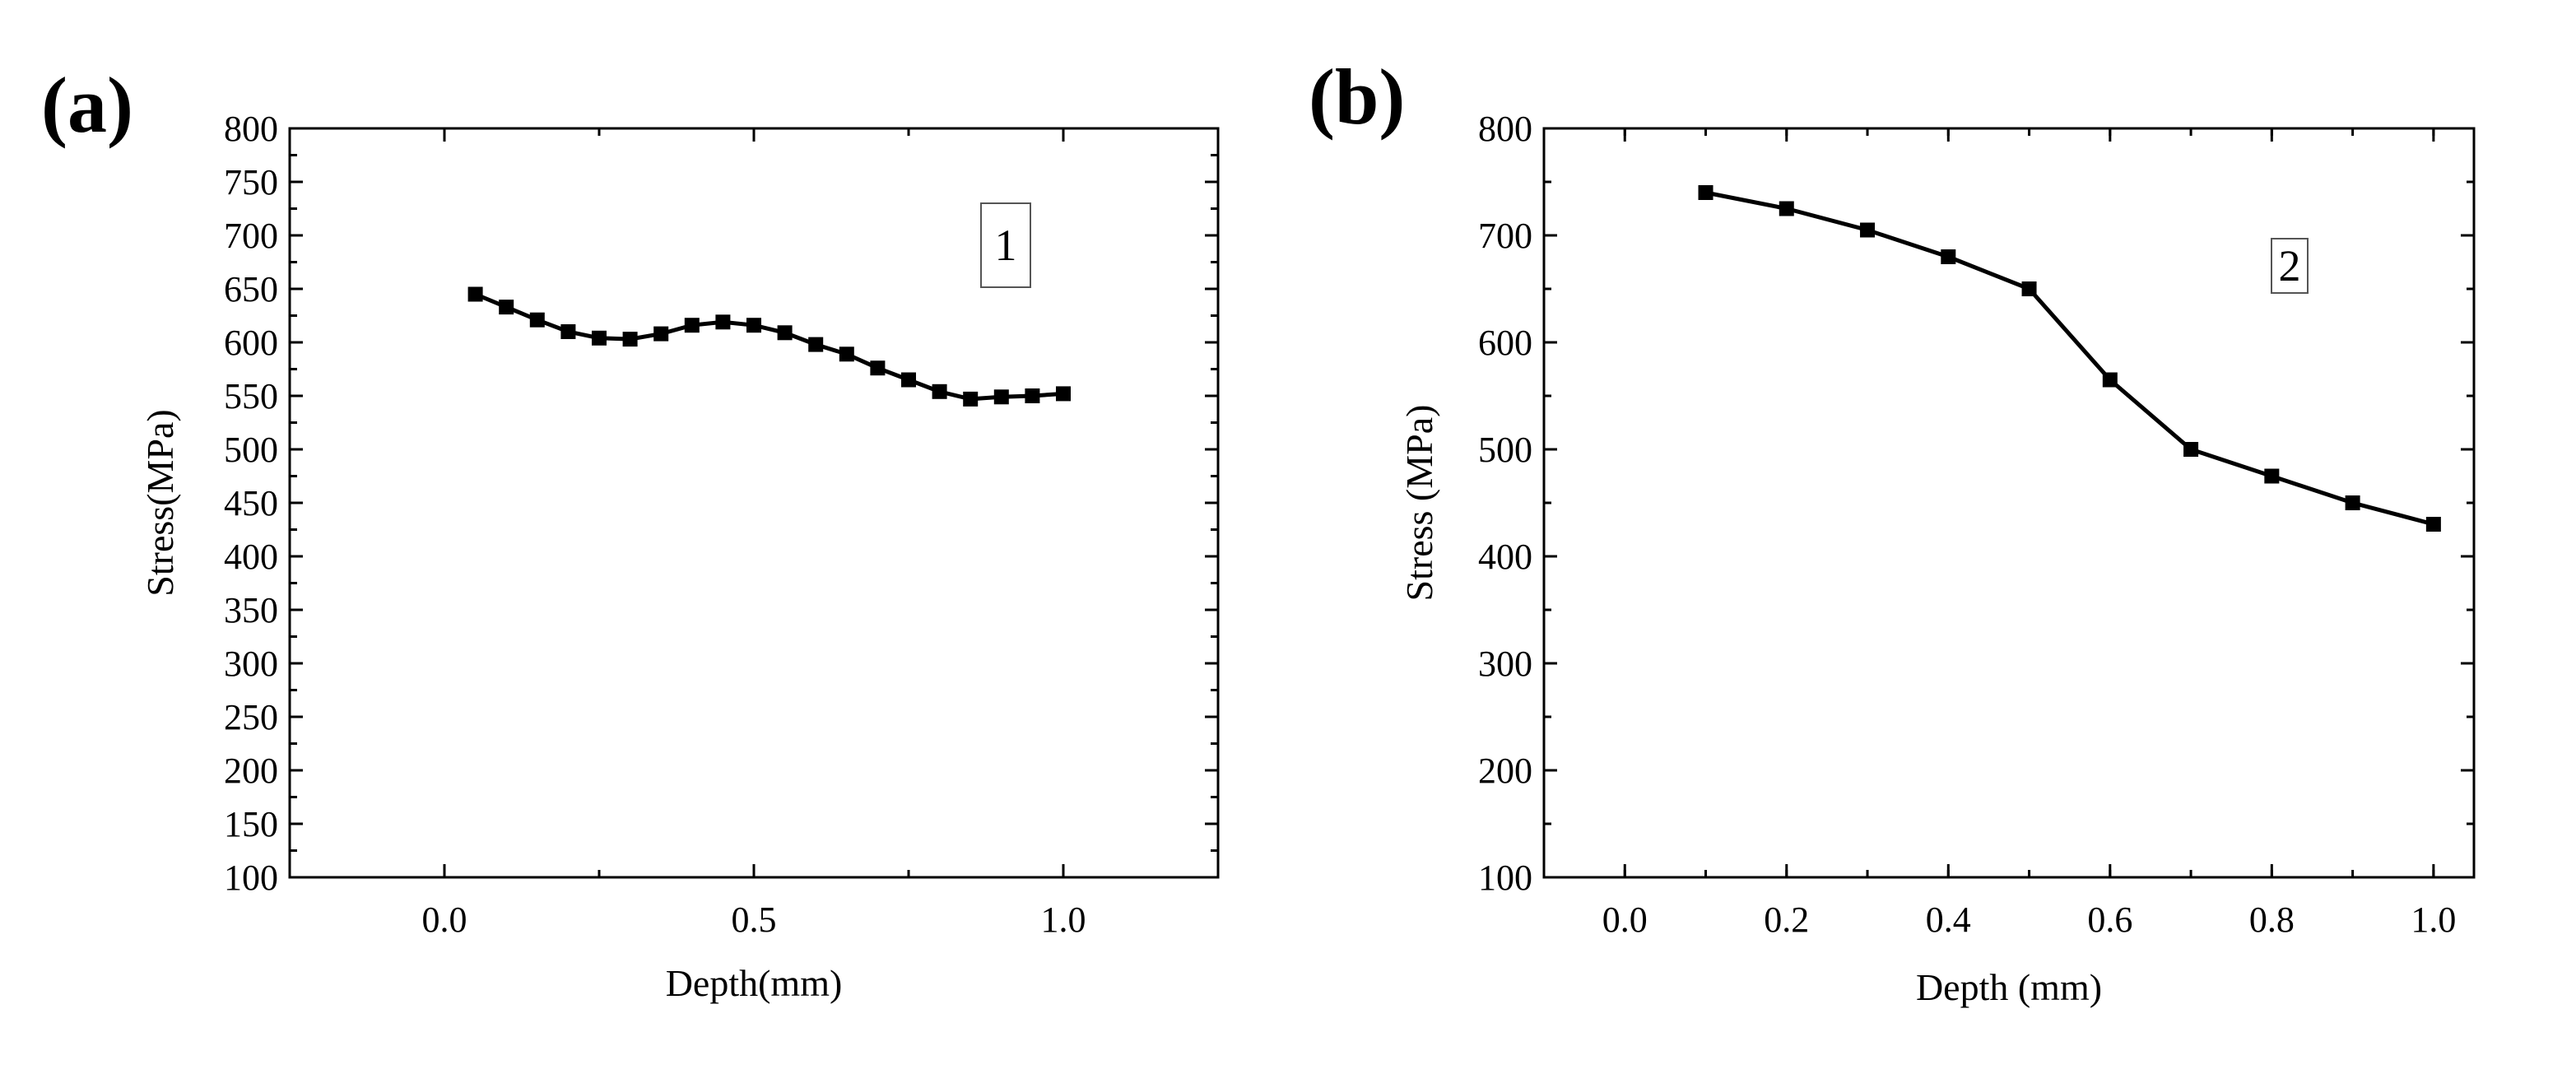 The width and height of the screenshot is (2576, 1074). What do you see at coordinates (1786, 920) in the screenshot?
I see `x-tick-label: 0.2` at bounding box center [1786, 920].